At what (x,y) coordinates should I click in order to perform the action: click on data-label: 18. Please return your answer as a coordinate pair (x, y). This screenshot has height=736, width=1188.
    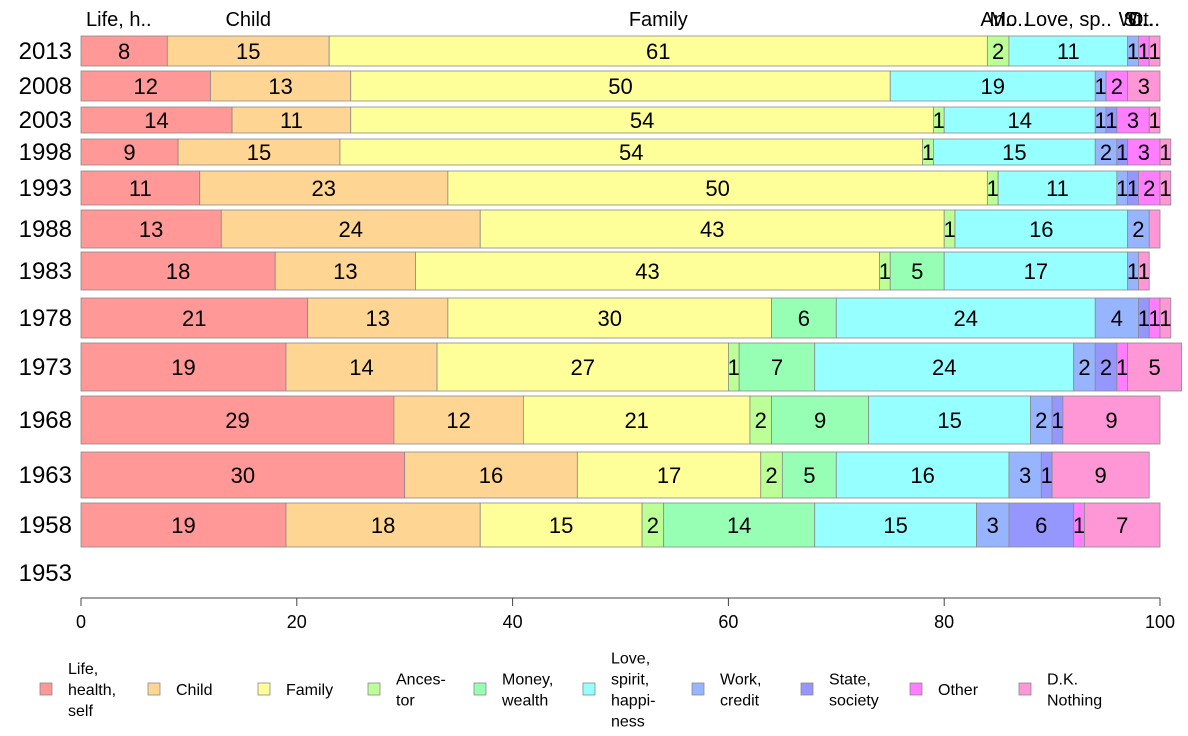
    Looking at the image, I should click on (178, 271).